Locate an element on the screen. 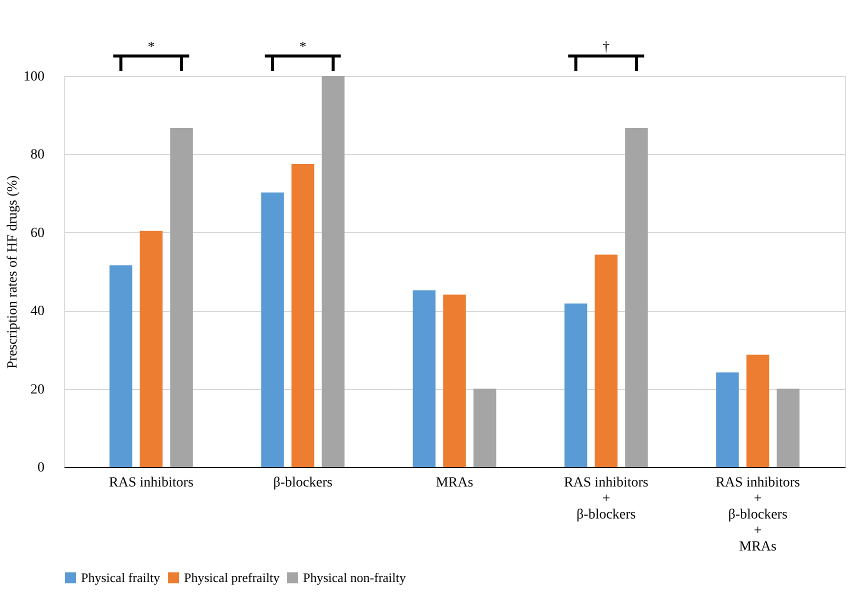 The height and width of the screenshot is (604, 865). x-tick-label: RAS inhibitors + β-blockers is located at coordinates (606, 499).